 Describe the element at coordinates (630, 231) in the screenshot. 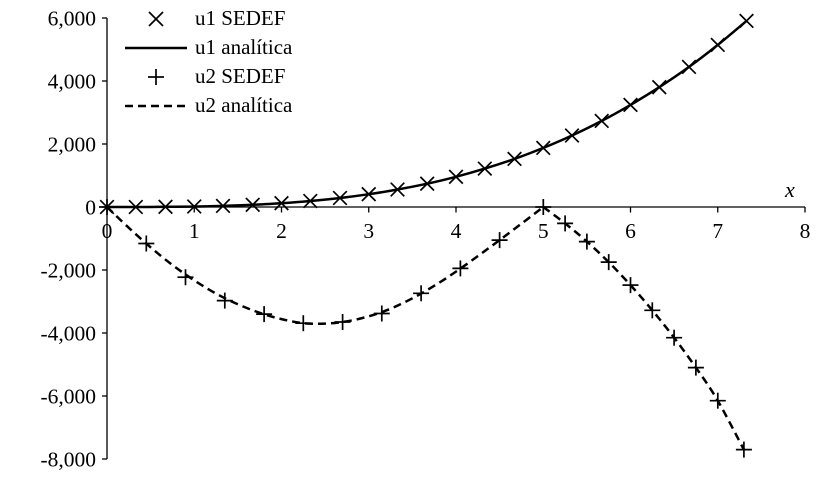

I see `svg-text: 6` at that location.